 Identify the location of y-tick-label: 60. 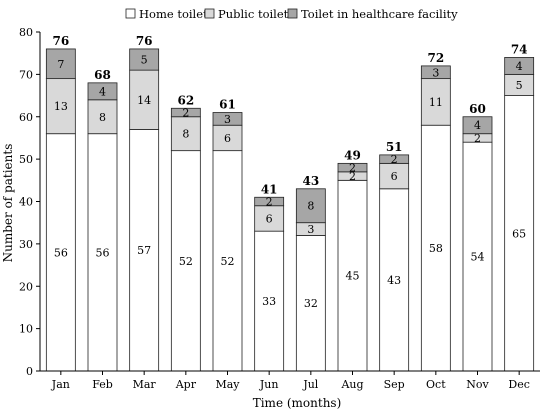
(26, 117).